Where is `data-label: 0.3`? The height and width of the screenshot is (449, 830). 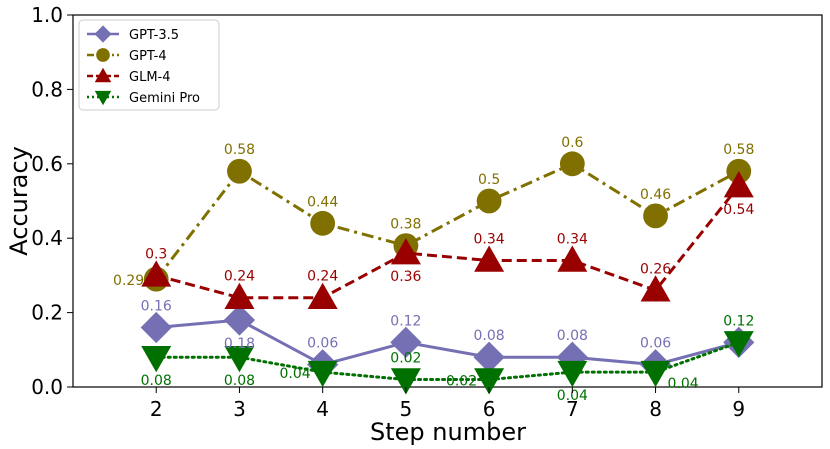 data-label: 0.3 is located at coordinates (156, 254).